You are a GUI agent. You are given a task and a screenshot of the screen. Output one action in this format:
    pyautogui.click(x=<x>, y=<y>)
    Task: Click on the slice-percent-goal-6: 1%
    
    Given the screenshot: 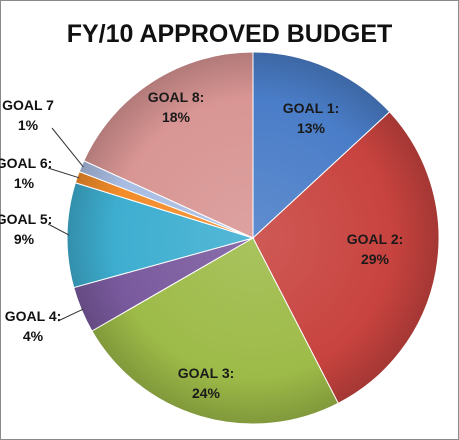 What is the action you would take?
    pyautogui.click(x=24, y=183)
    